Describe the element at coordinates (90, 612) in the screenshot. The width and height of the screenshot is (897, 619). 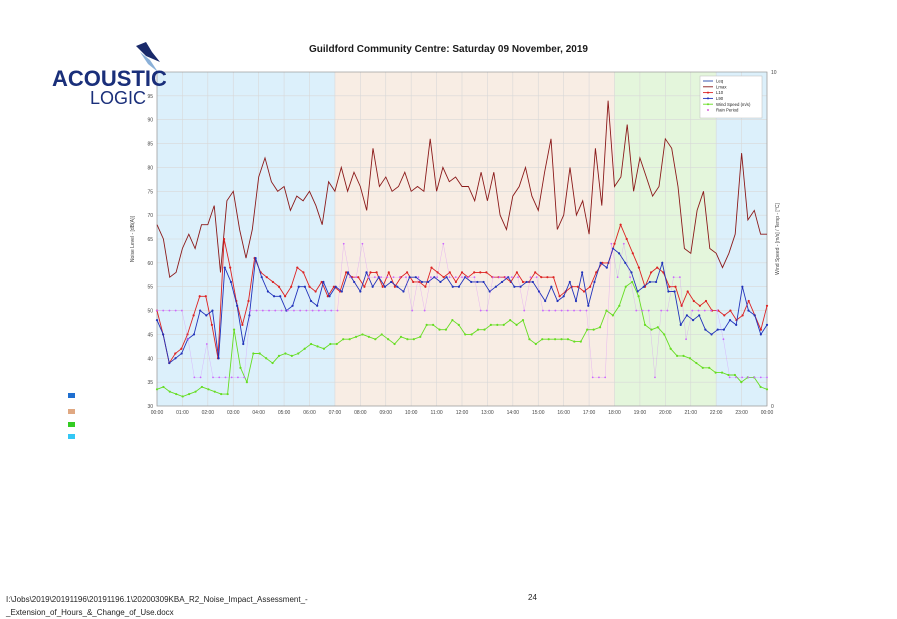
I see `footer-path-line2: _Extension_of_Hours_&_Change_of_Use.docx` at that location.